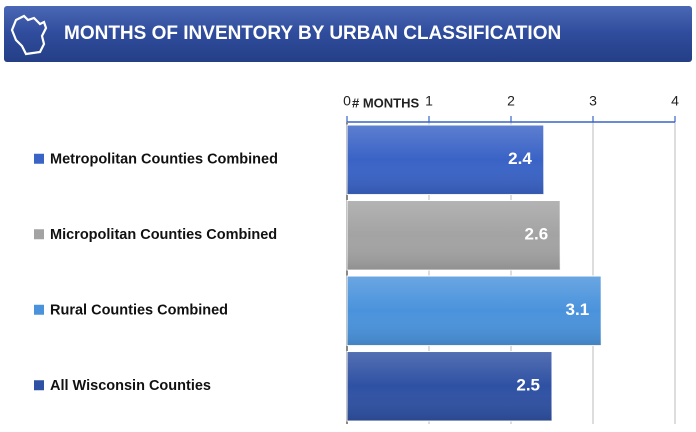 The image size is (696, 432). I want to click on x-tick-label: 2, so click(511, 101).